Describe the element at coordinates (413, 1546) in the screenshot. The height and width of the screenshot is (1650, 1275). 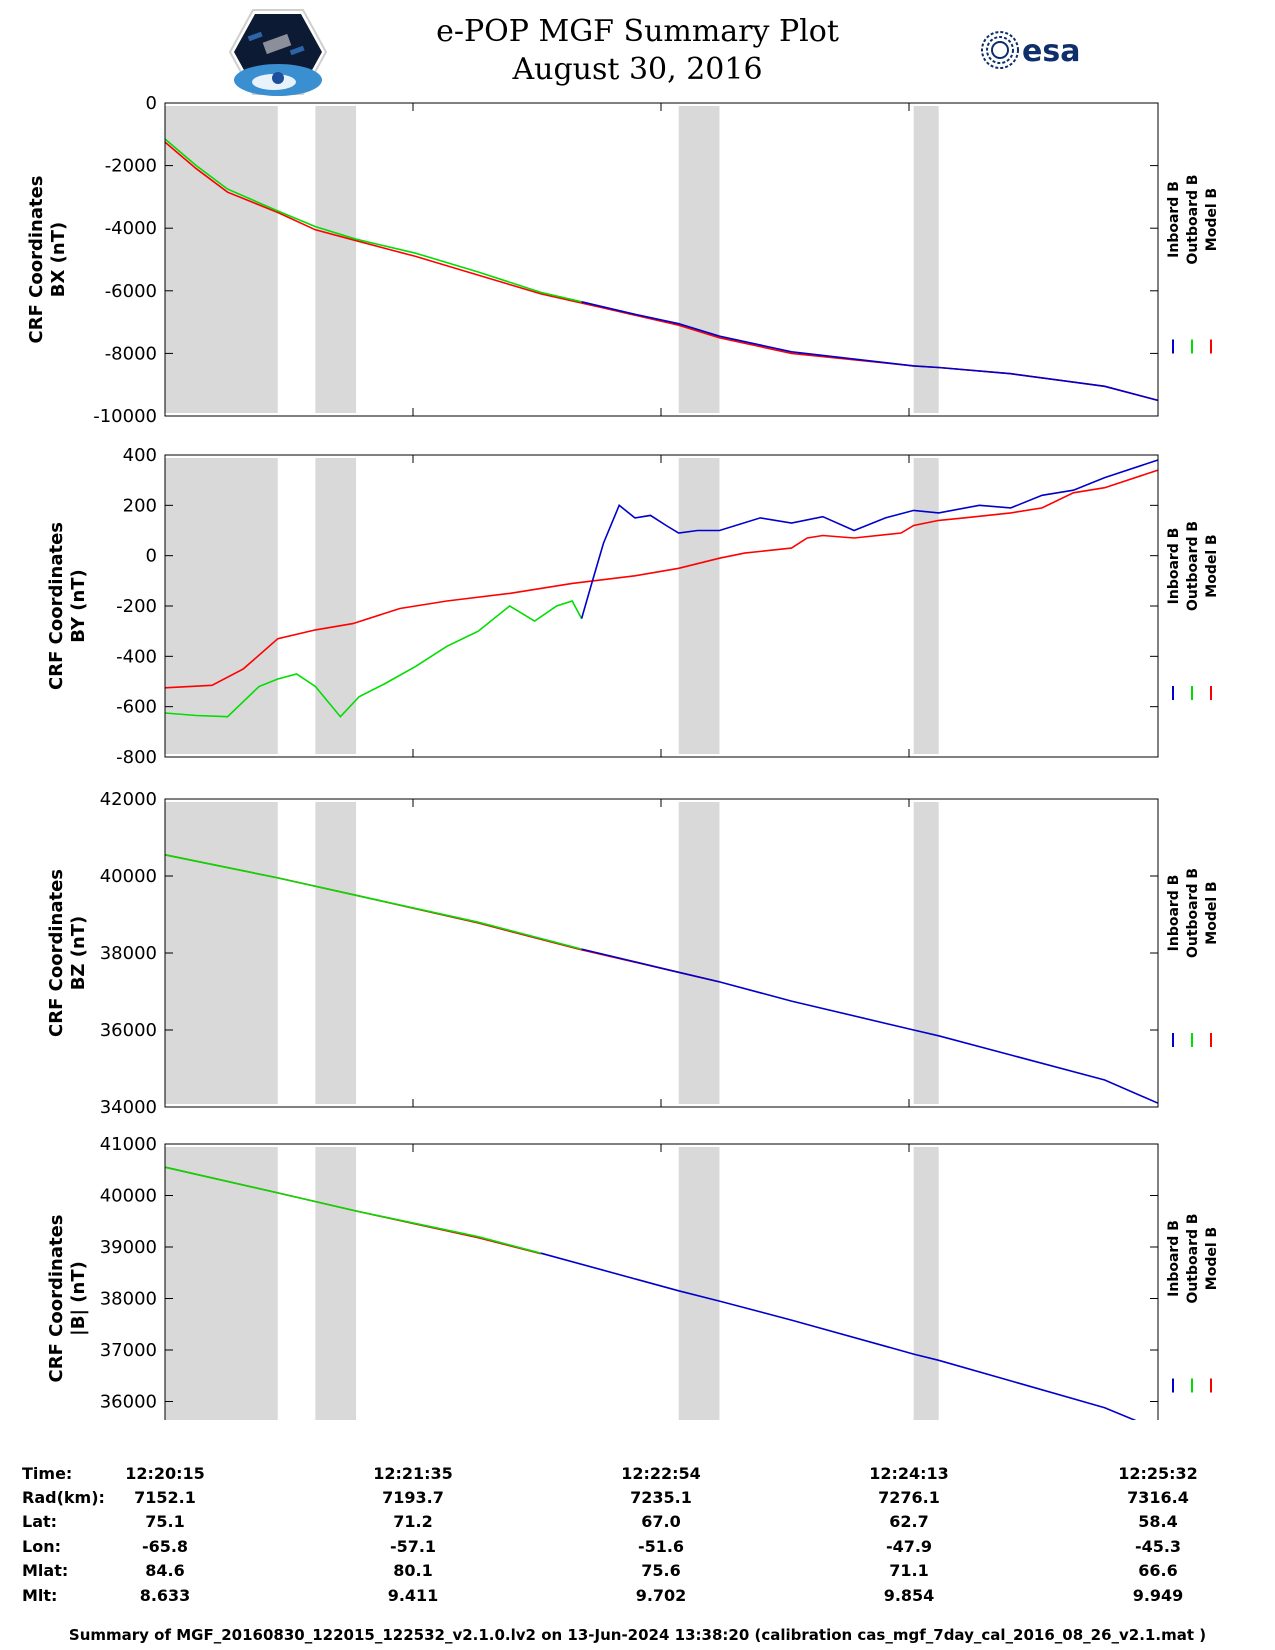
I see `ephemeris-cell: -57.1` at that location.